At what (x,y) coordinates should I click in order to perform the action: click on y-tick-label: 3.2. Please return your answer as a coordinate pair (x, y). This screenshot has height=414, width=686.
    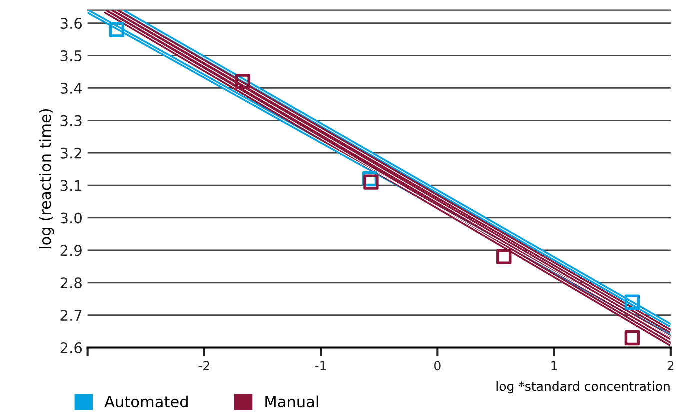
    Looking at the image, I should click on (71, 153).